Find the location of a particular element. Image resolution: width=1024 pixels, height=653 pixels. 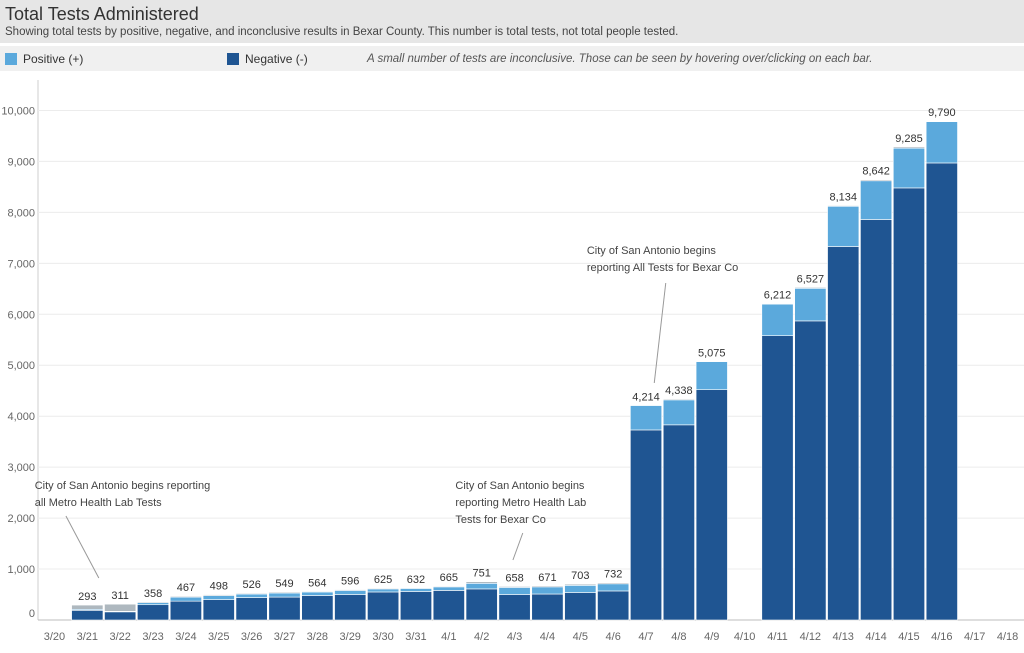

legend-label-positive: Positive (+) is located at coordinates (53, 59).